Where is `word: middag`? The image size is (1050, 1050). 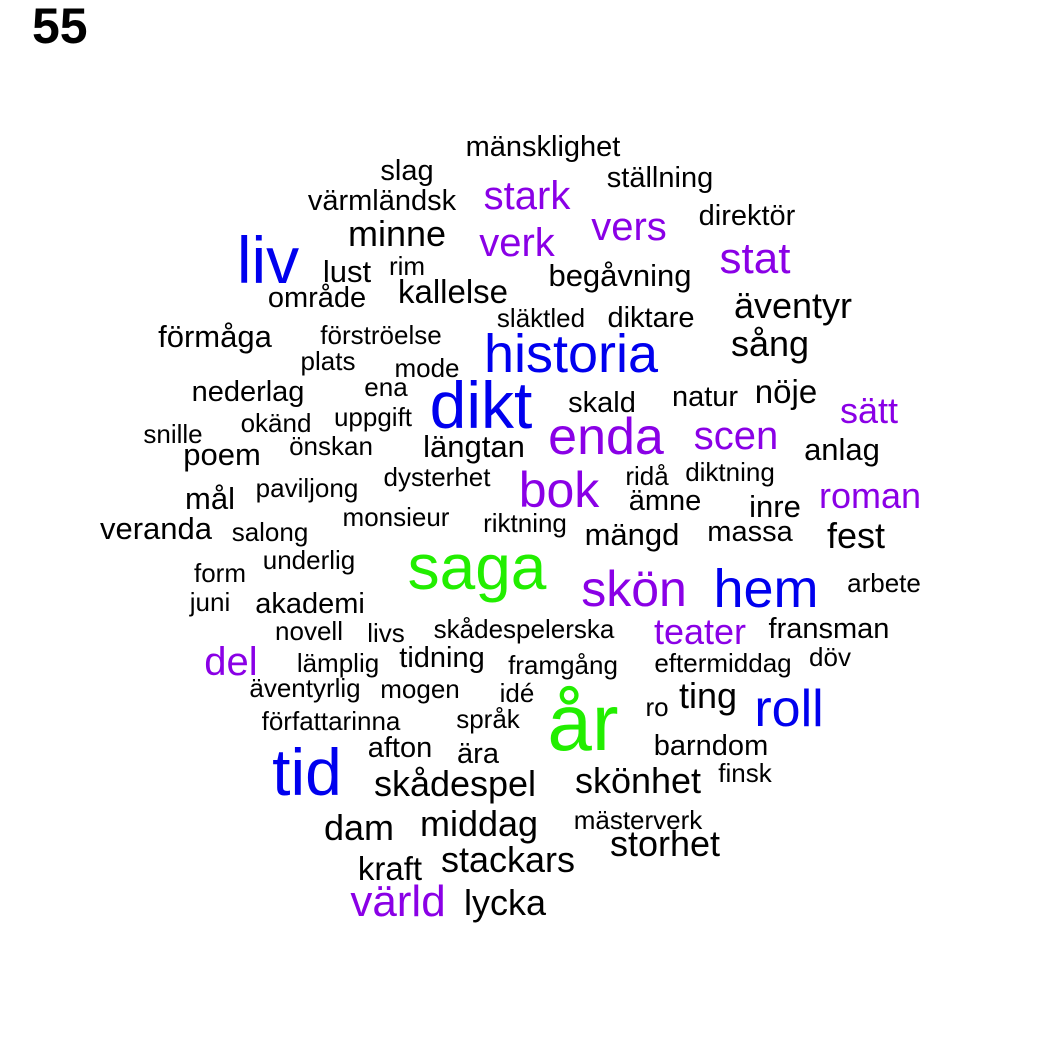
word: middag is located at coordinates (479, 824).